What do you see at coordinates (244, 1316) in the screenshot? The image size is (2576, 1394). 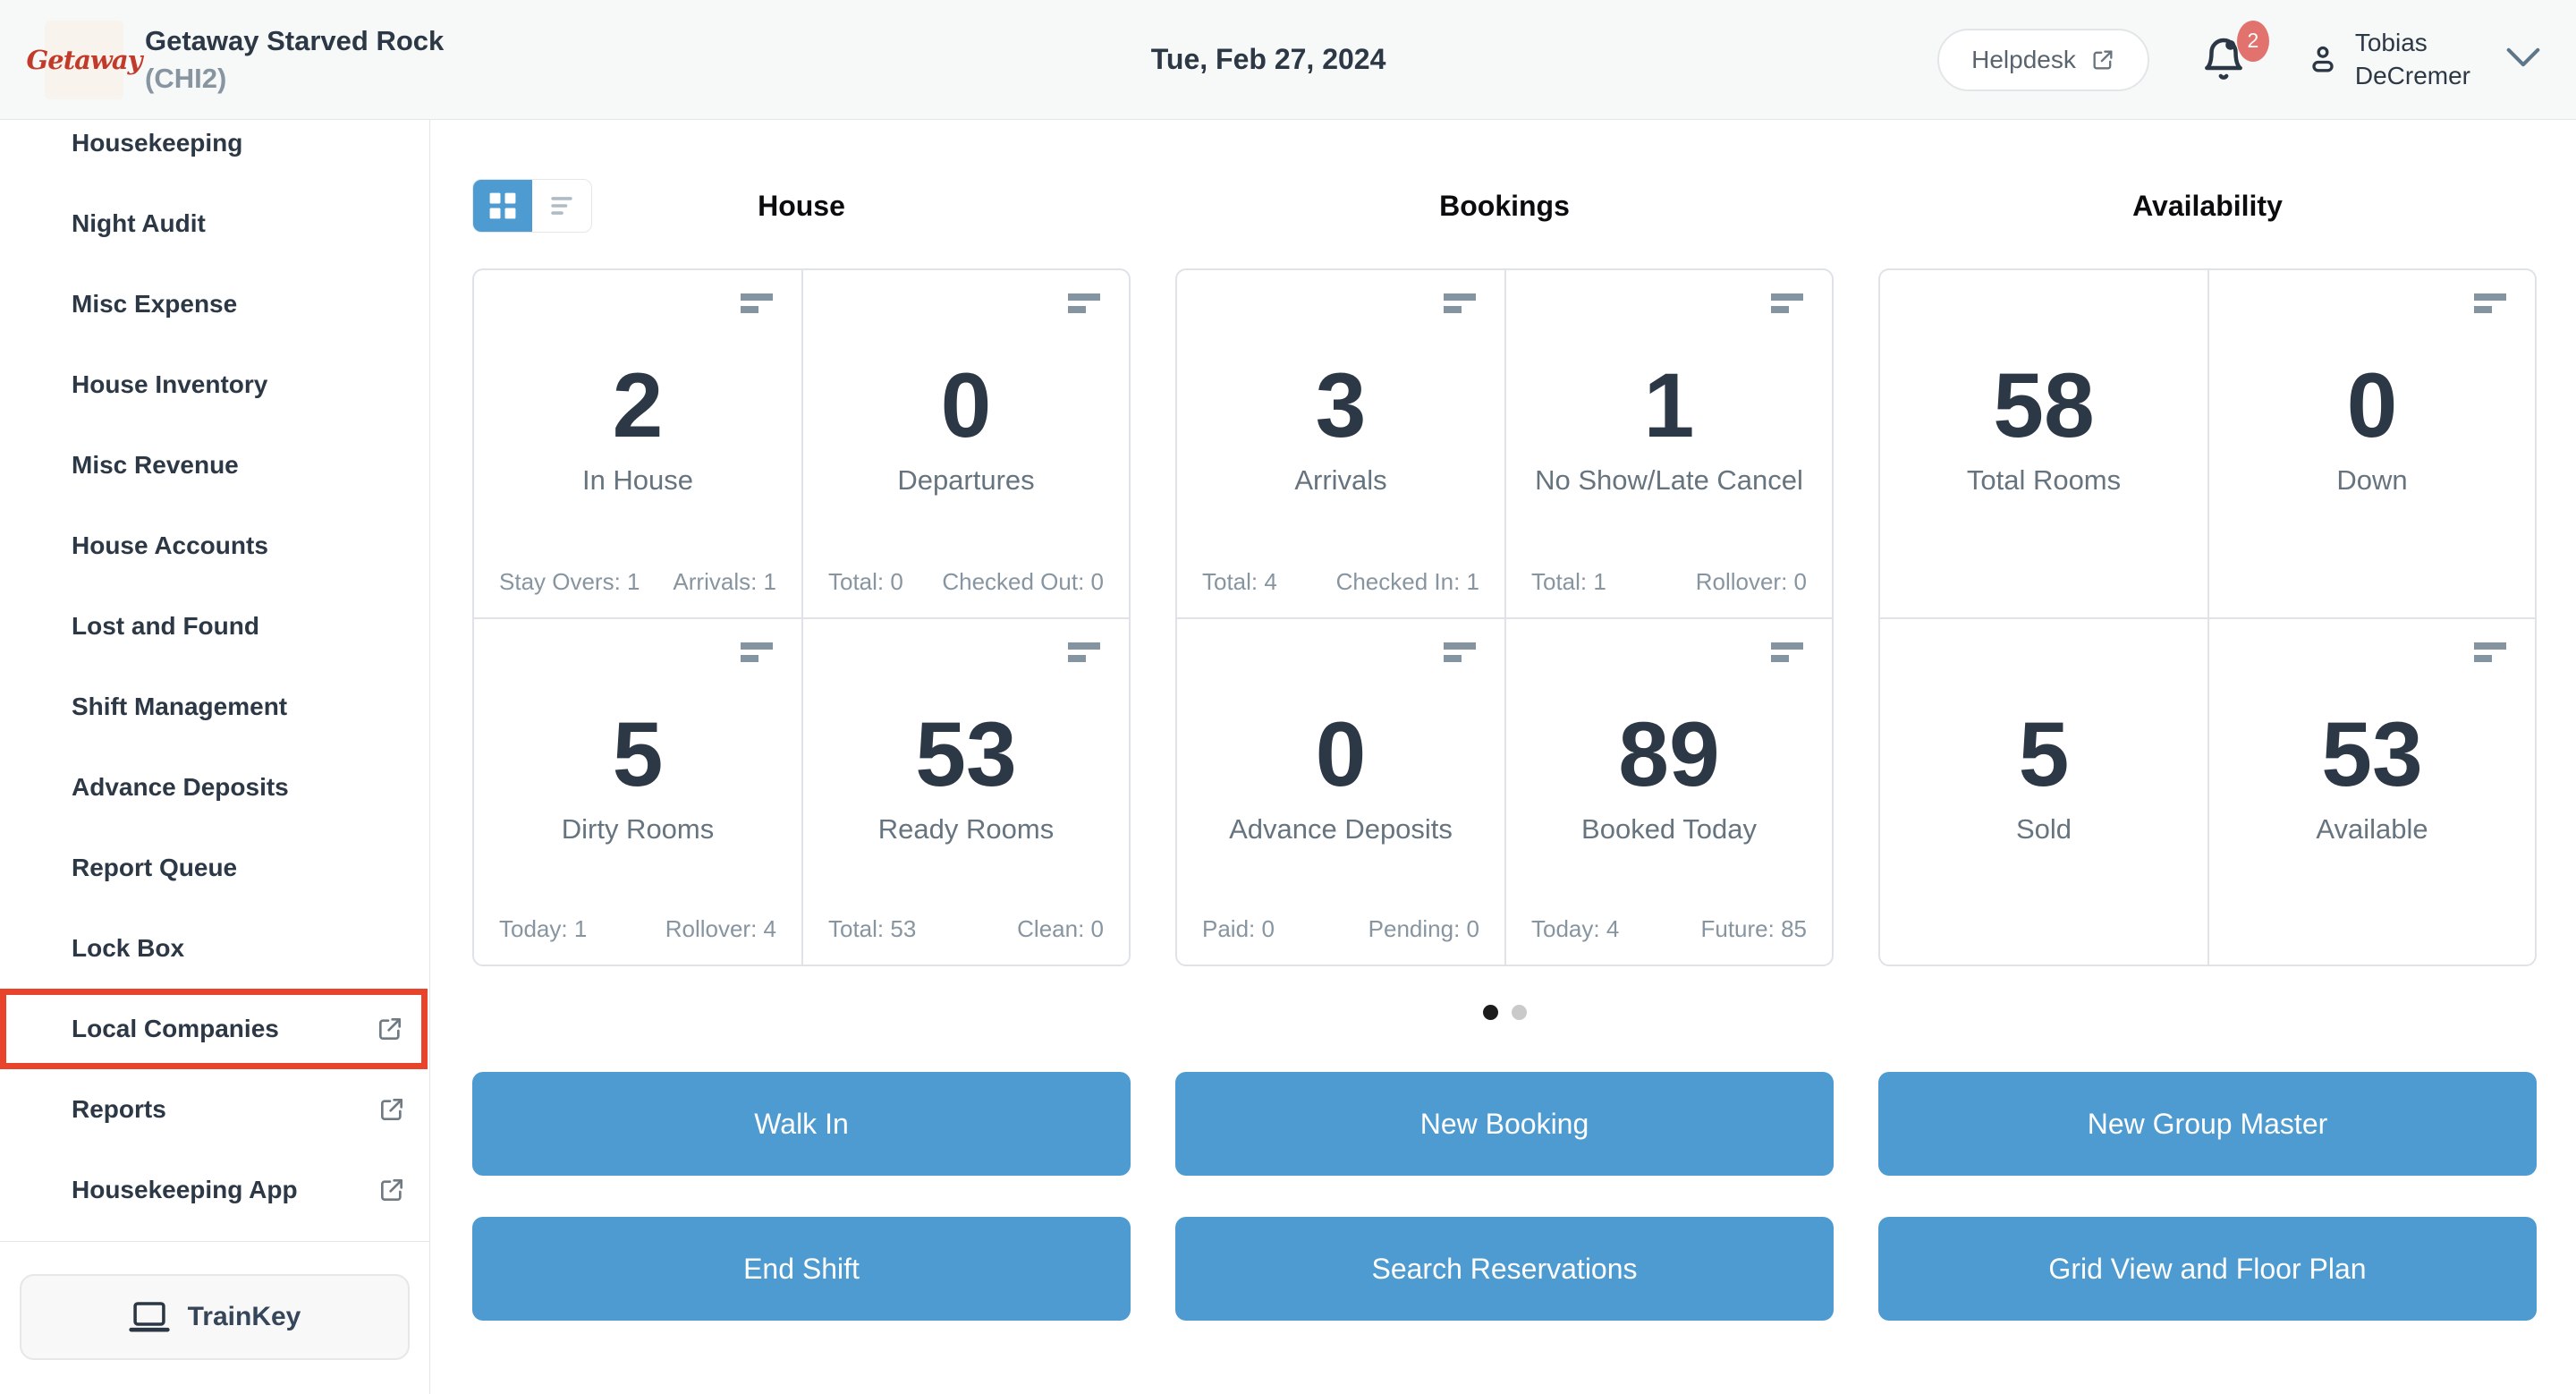 I see `trainkey-label: TrainKey` at bounding box center [244, 1316].